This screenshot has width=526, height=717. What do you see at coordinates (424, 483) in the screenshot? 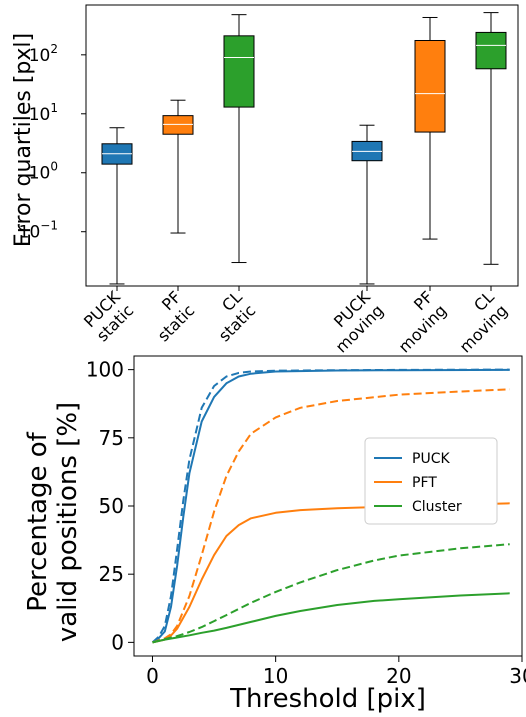
I see `legend-label: PFT` at bounding box center [424, 483].